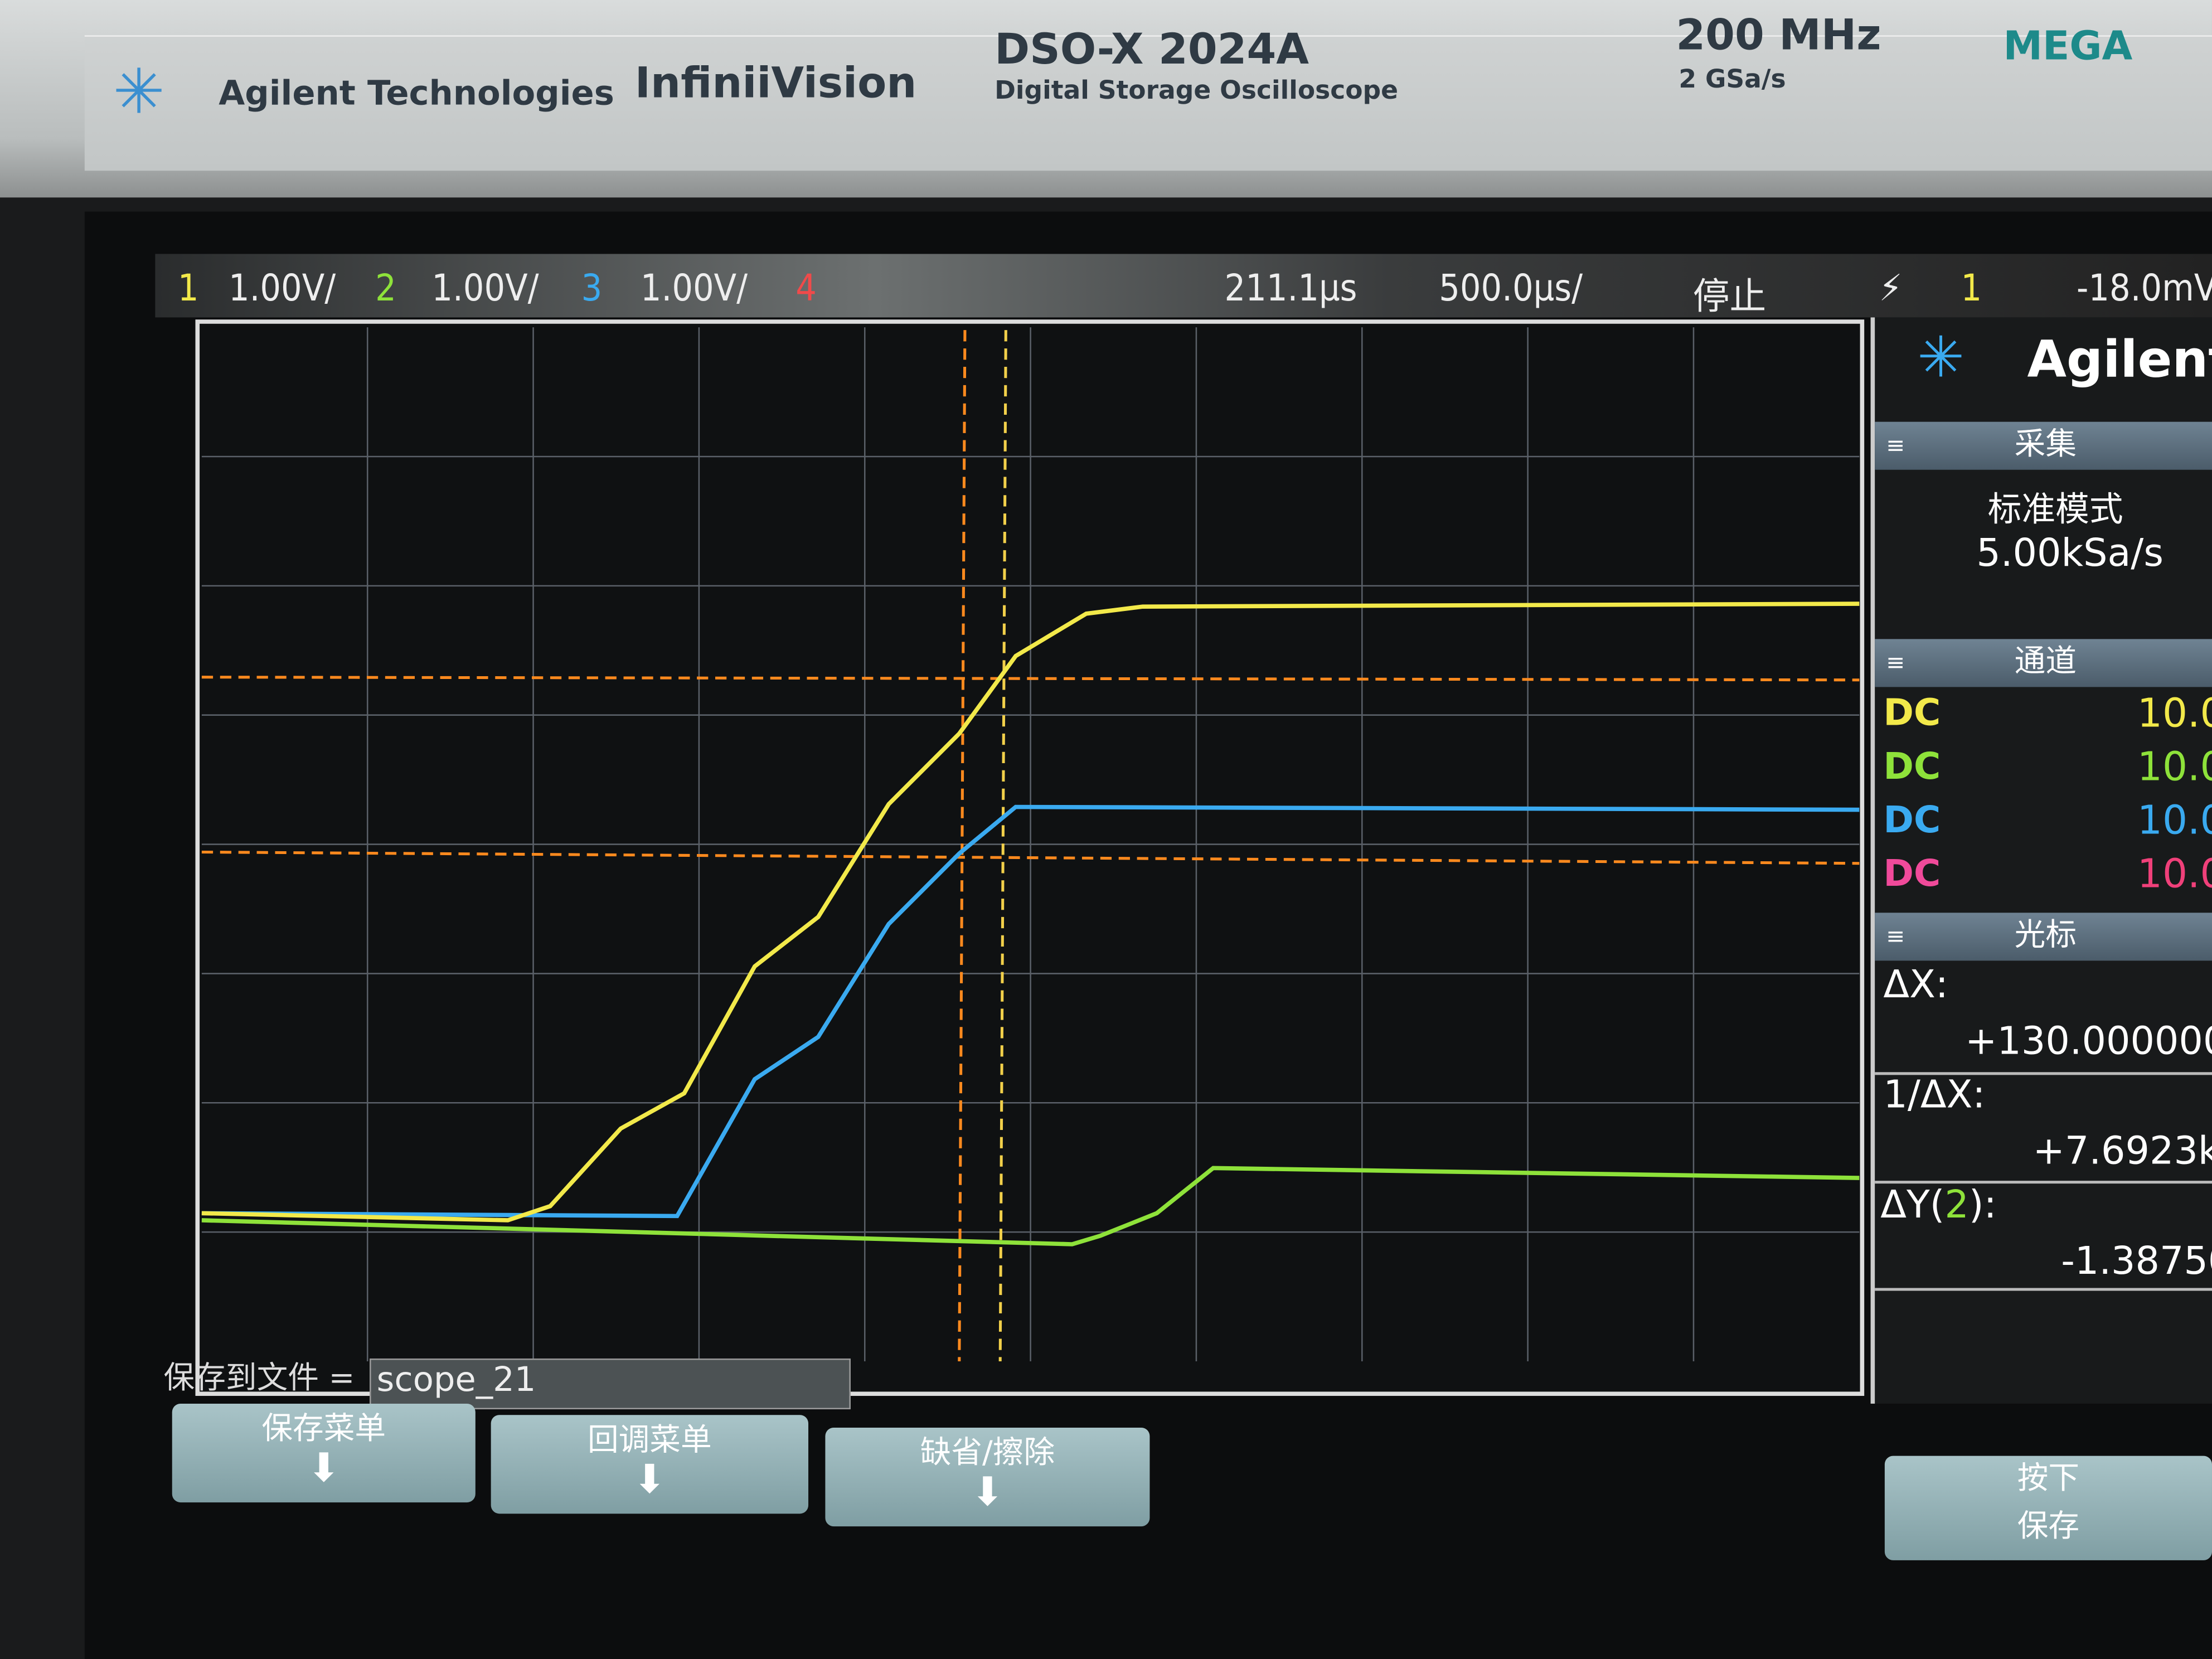  I want to click on trigger-edge-icon: ⚡, so click(1891, 289).